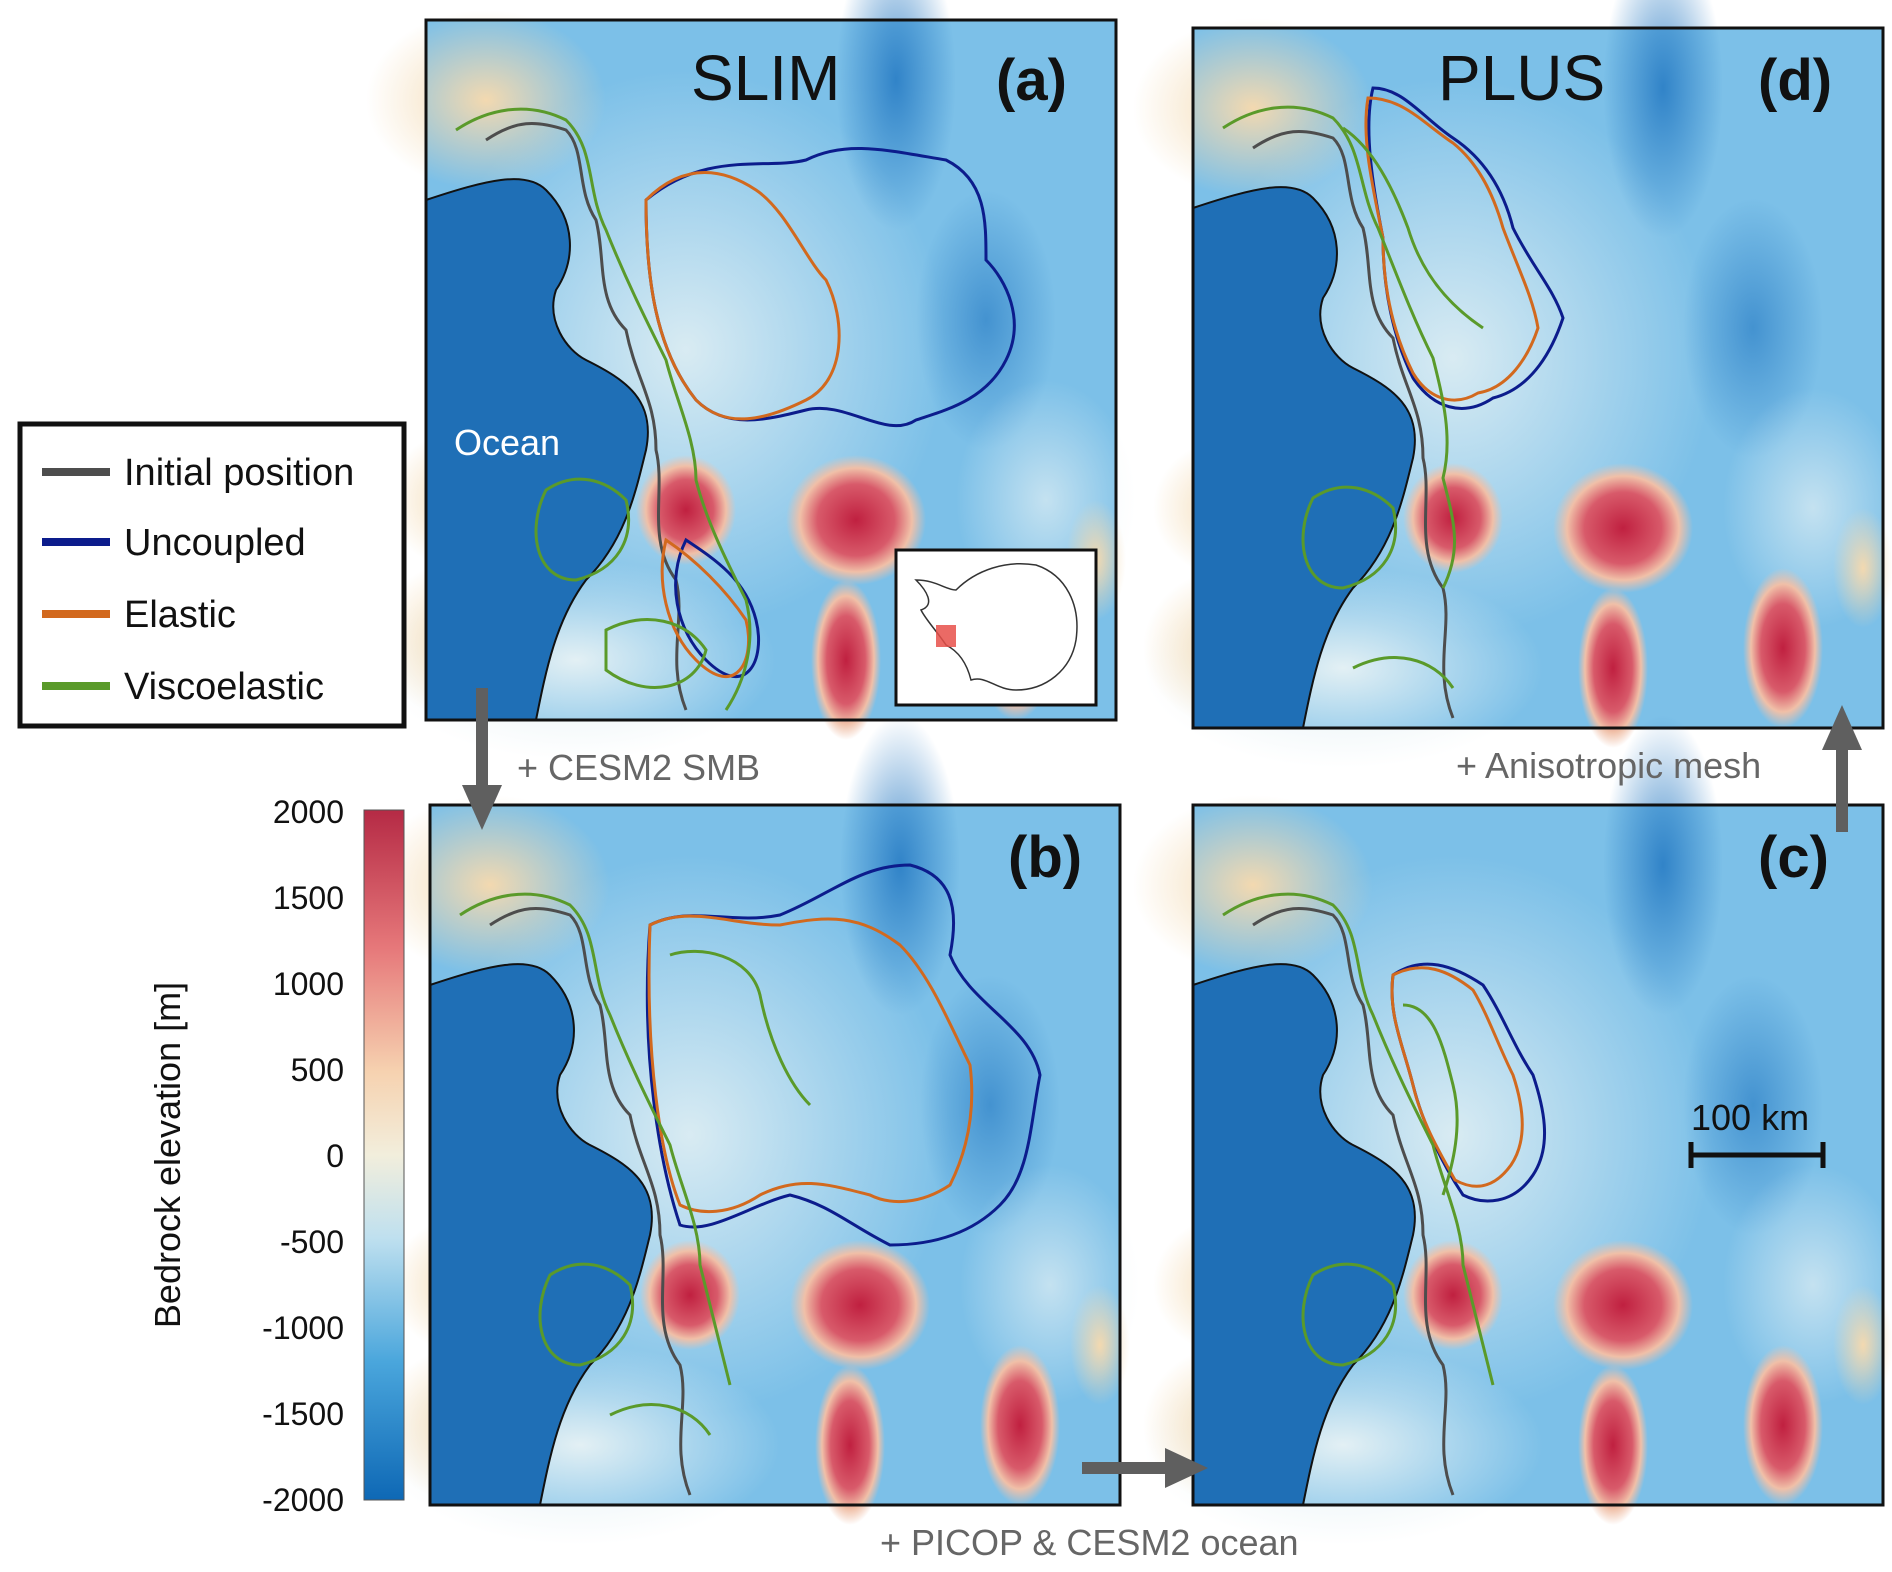 This screenshot has height=1572, width=1892. What do you see at coordinates (312, 1242) in the screenshot?
I see `colorbar-tick-label: -500` at bounding box center [312, 1242].